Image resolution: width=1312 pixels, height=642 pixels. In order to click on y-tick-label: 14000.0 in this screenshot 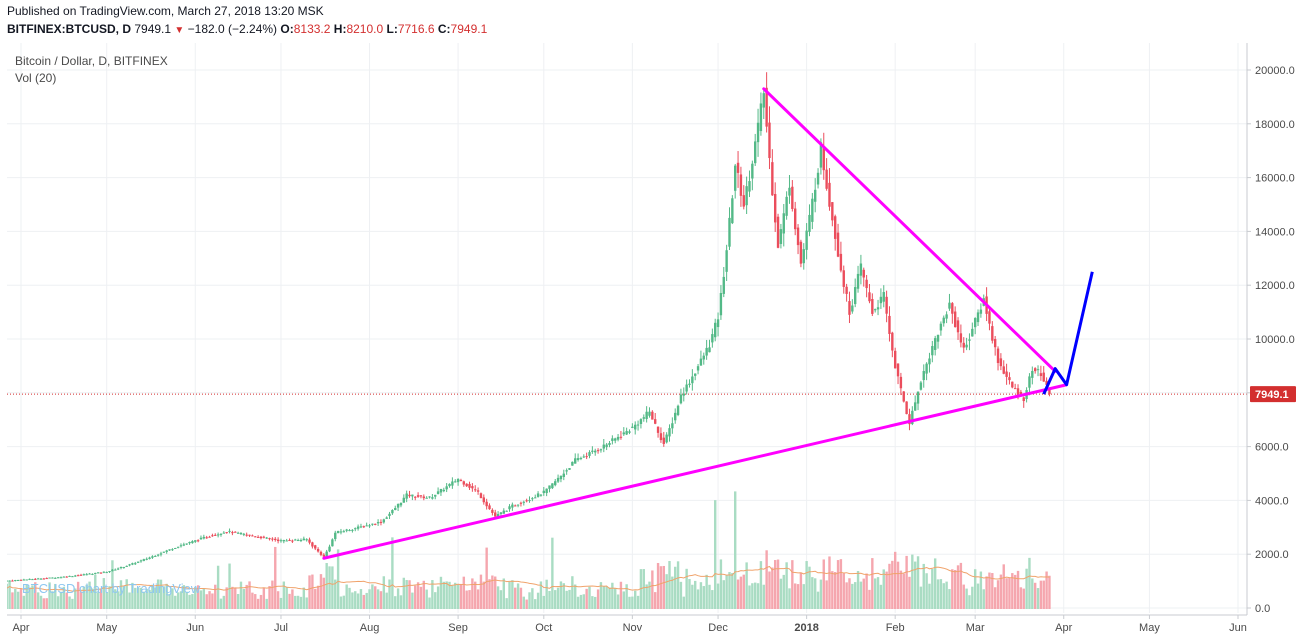, I will do `click(1275, 232)`.